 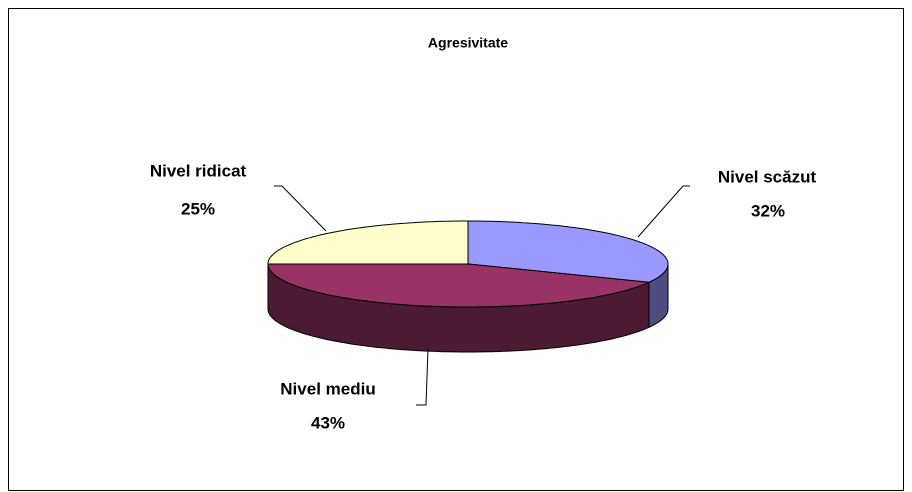 What do you see at coordinates (767, 176) in the screenshot?
I see `slice-label: Nivel scăzut` at bounding box center [767, 176].